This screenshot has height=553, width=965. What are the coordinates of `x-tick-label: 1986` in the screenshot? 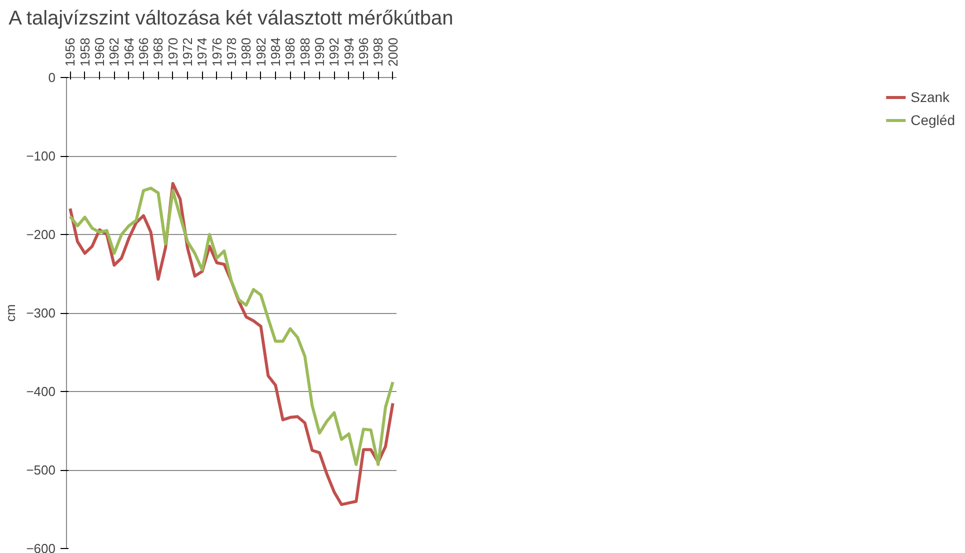 It's located at (290, 52).